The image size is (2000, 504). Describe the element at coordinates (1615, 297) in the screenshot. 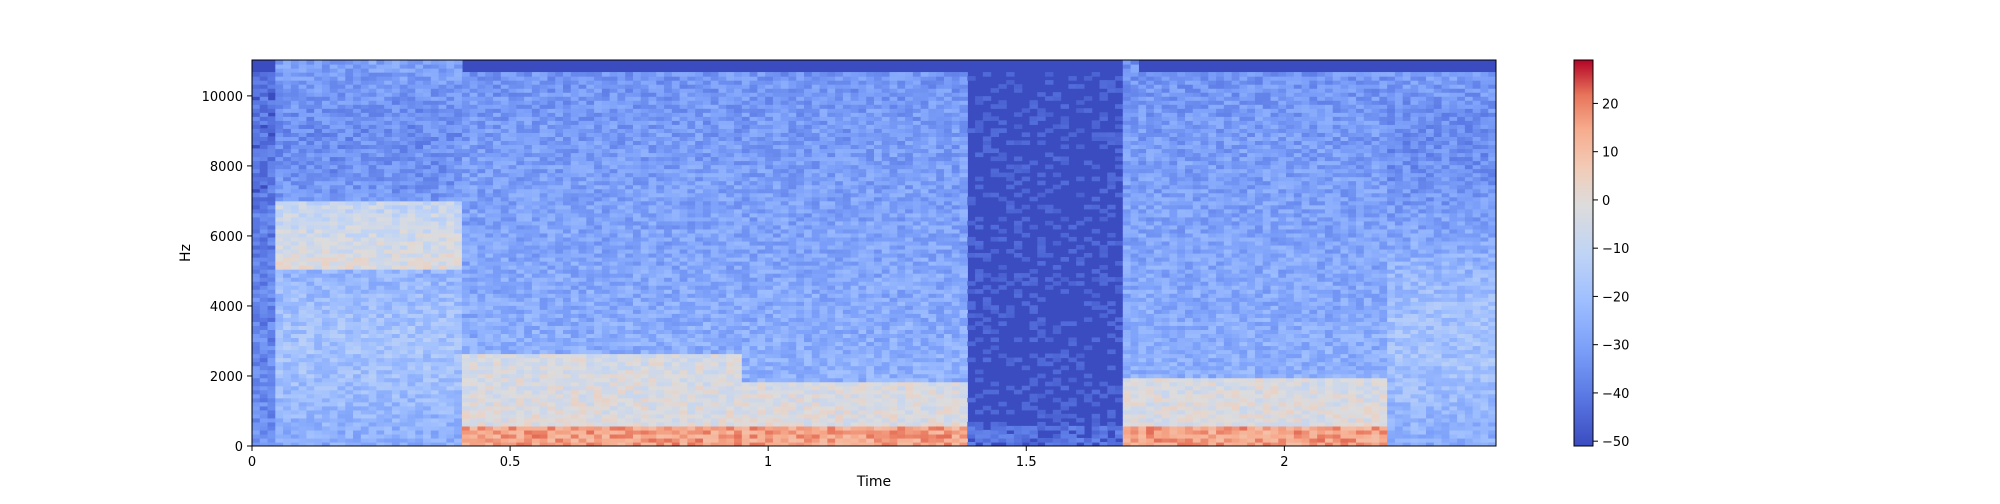

I see `colorbar-tick-label: −20` at that location.